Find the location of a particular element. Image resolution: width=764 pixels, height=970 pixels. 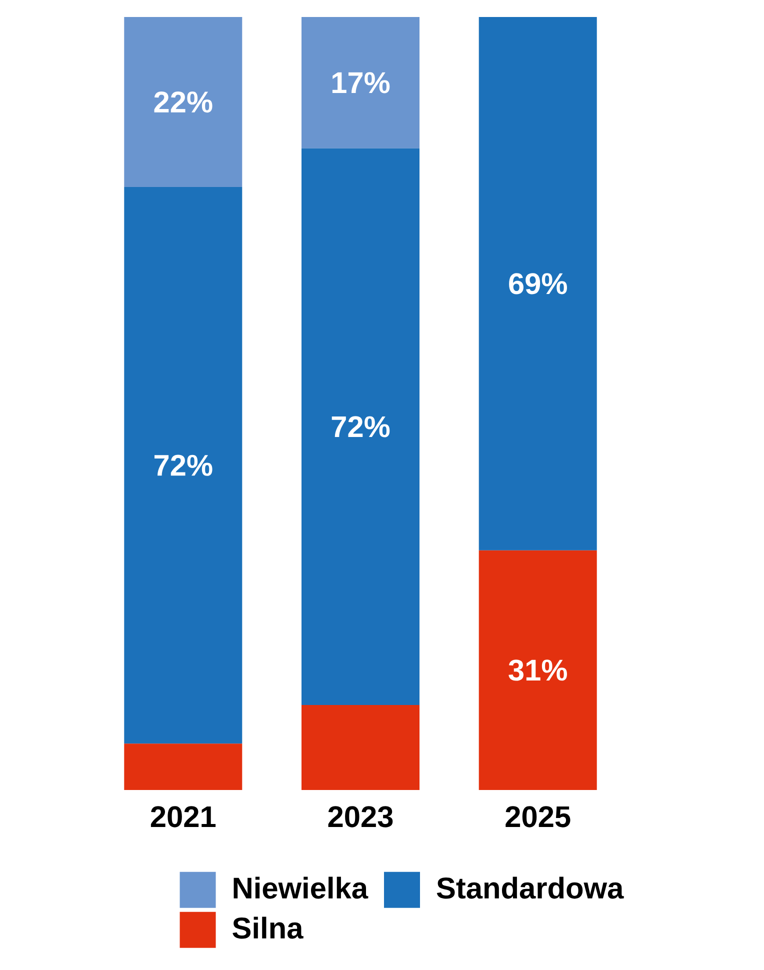

x-tick-label: 2025 is located at coordinates (538, 817).